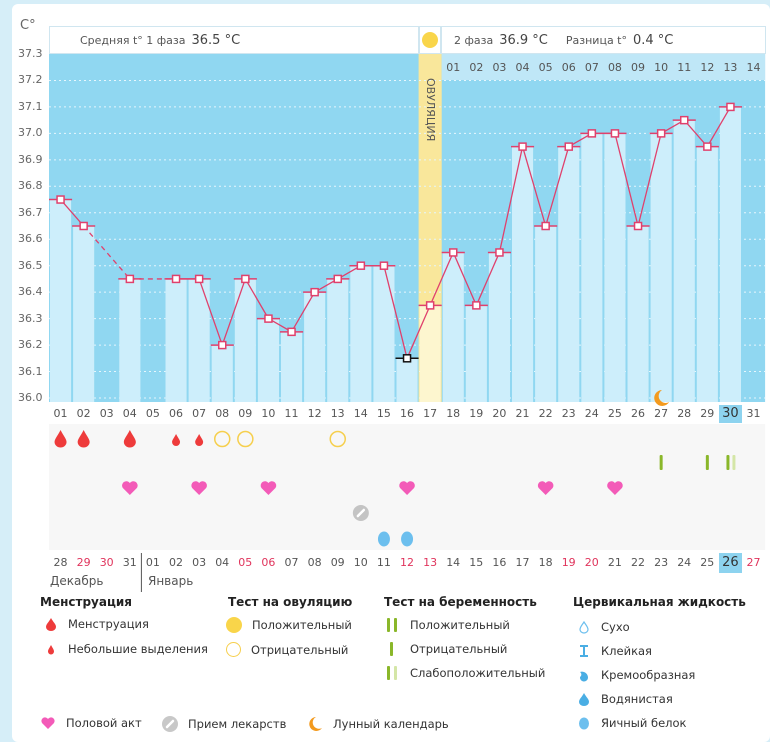 The width and height of the screenshot is (770, 742). Describe the element at coordinates (753, 562) in the screenshot. I see `calendar-date-label: 27` at that location.